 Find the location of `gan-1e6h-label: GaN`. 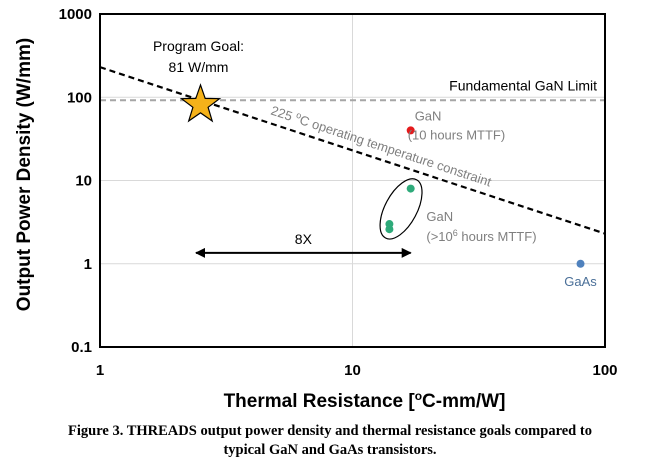

gan-1e6h-label: GaN is located at coordinates (439, 216).